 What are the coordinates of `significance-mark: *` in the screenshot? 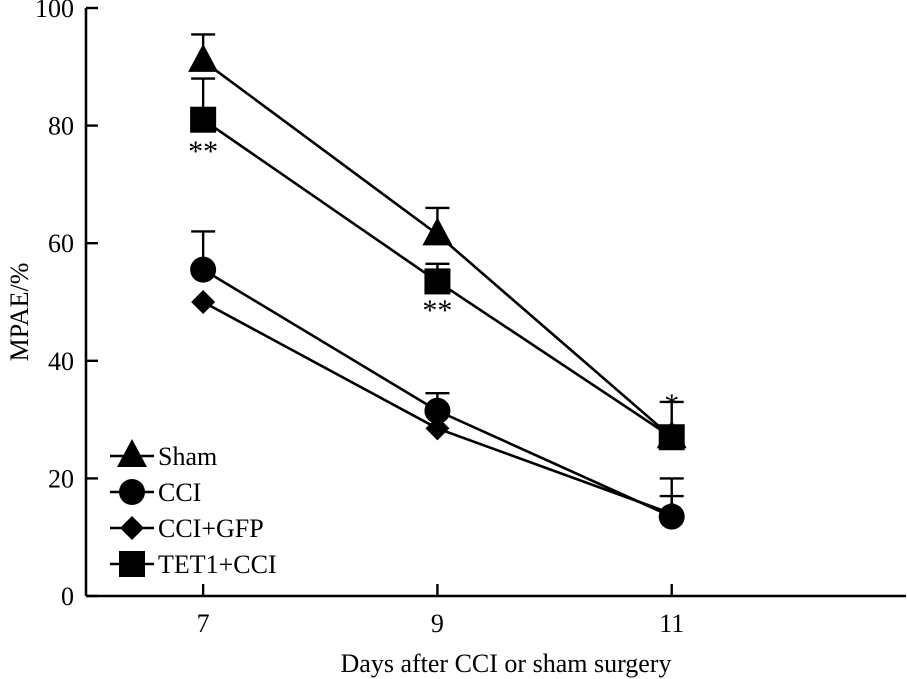 It's located at (671, 404).